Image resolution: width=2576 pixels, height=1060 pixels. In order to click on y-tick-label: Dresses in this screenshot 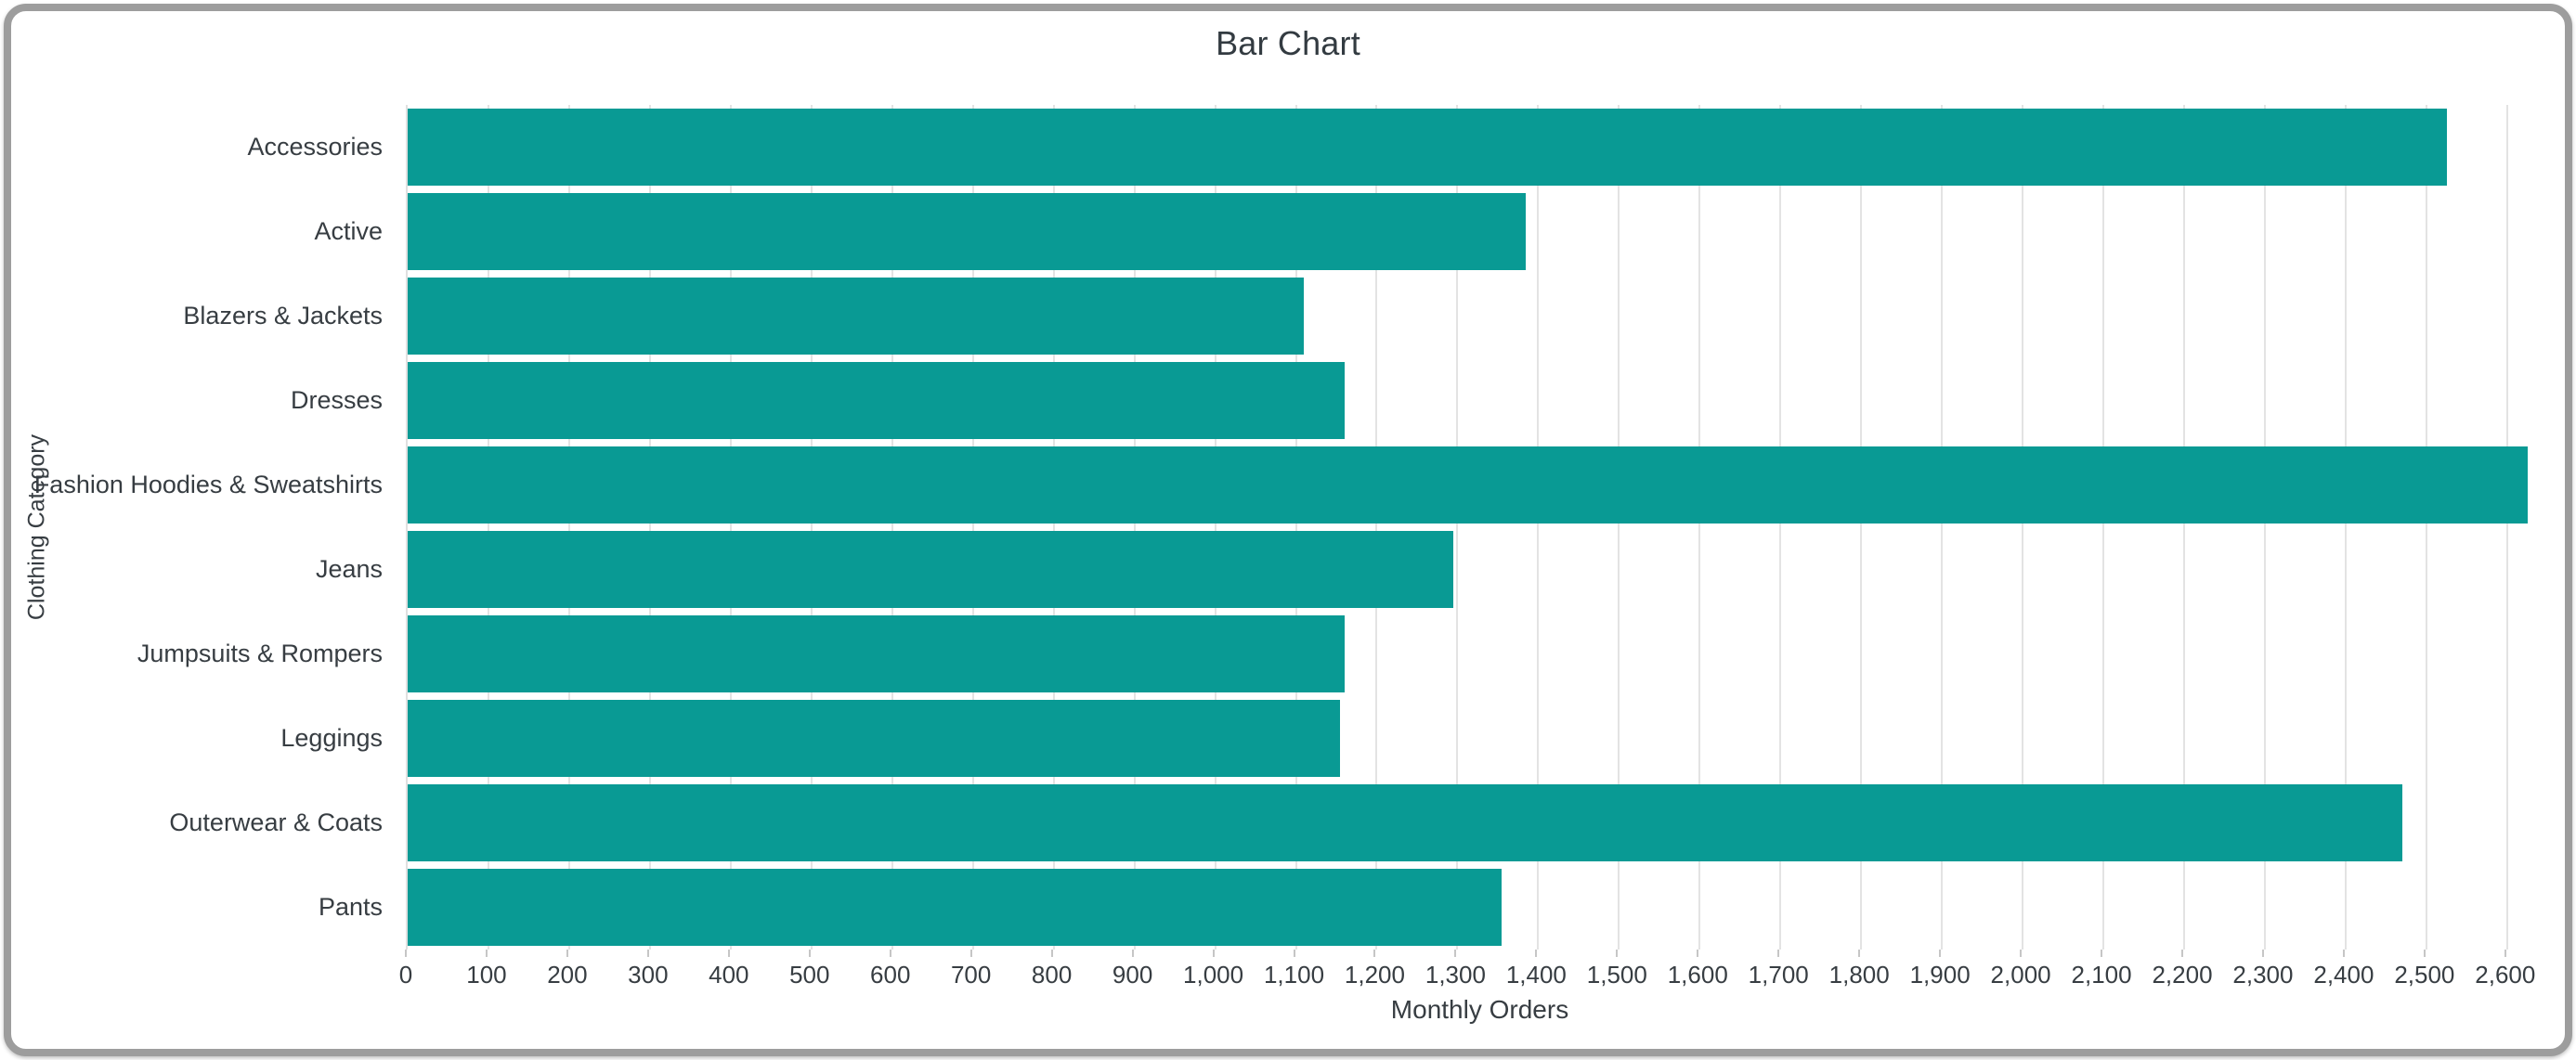, I will do `click(336, 400)`.